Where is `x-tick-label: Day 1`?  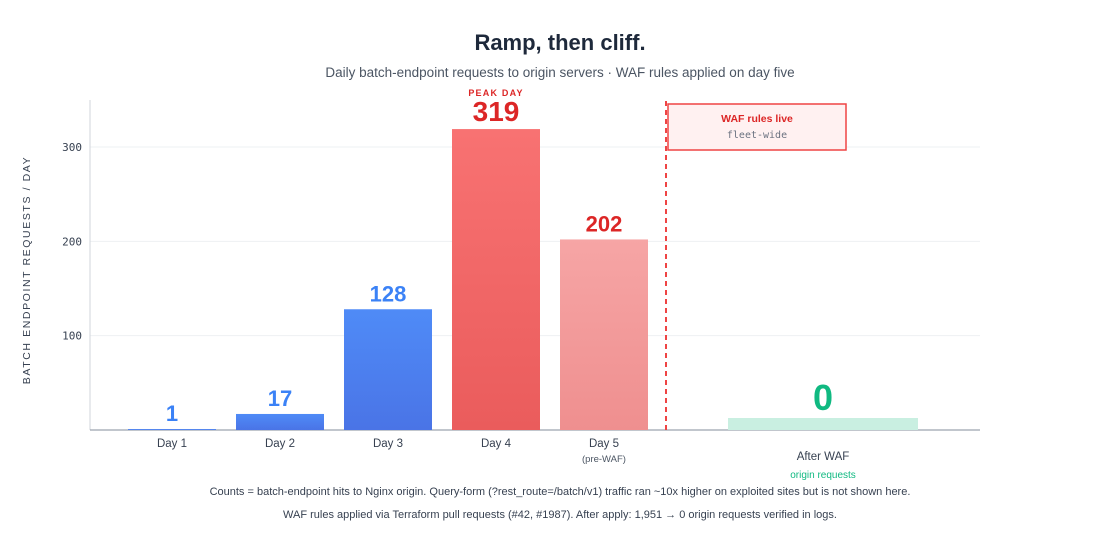
x-tick-label: Day 1 is located at coordinates (172, 444).